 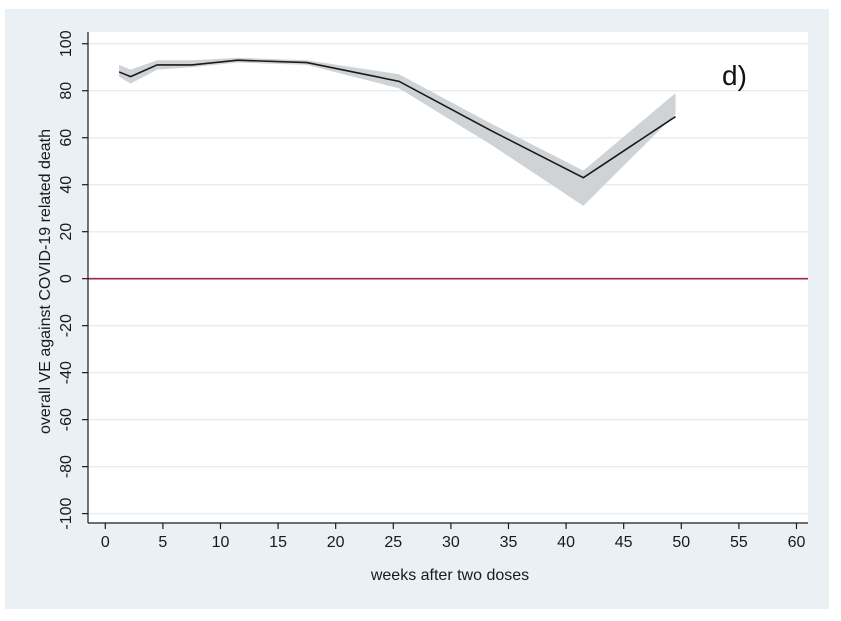 I want to click on x-tick-label: 0, so click(x=105, y=542).